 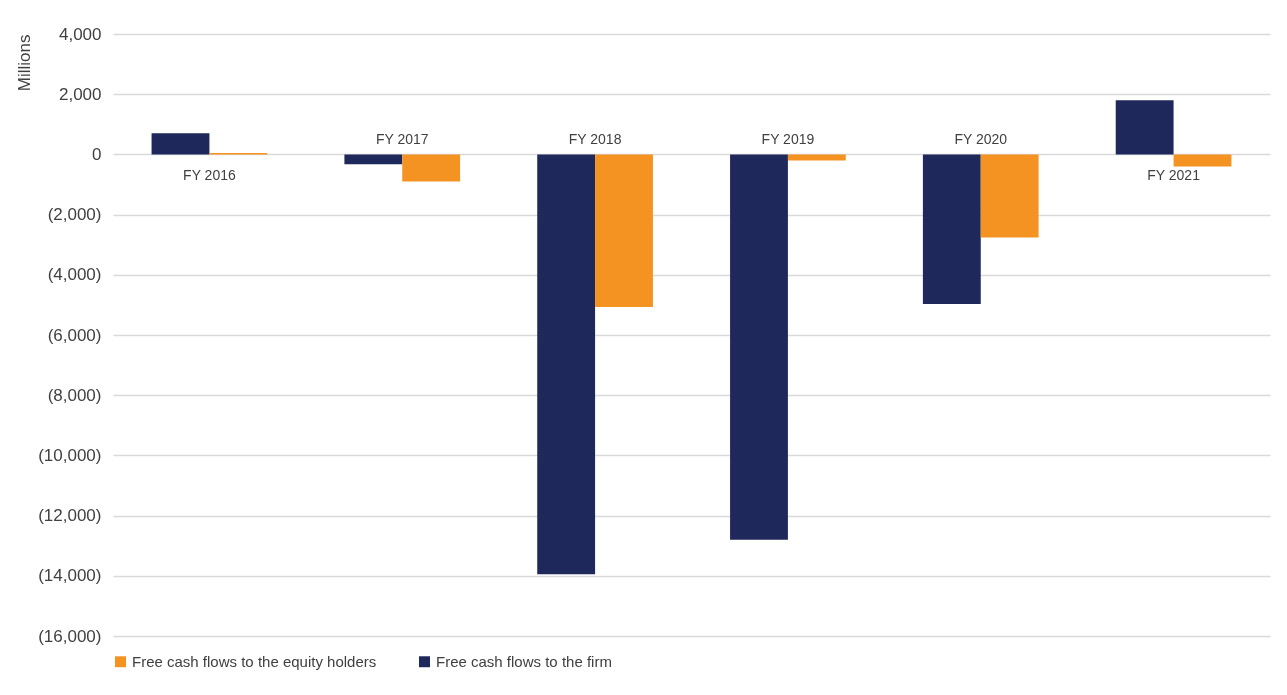 What do you see at coordinates (595, 139) in the screenshot?
I see `x-tick-label: FY 2018` at bounding box center [595, 139].